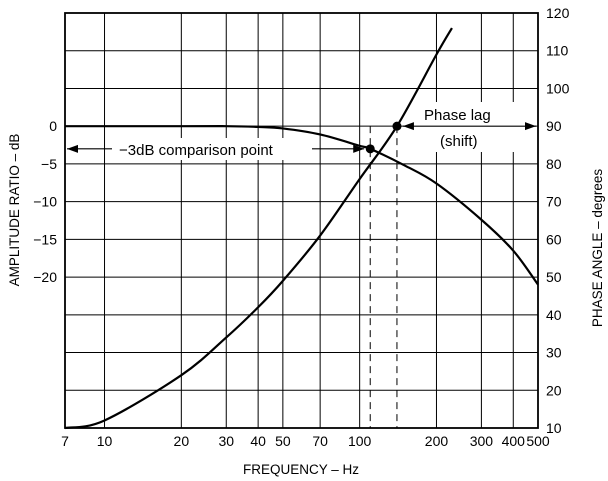 This screenshot has width=608, height=481. I want to click on x-tick-label: 7, so click(65, 441).